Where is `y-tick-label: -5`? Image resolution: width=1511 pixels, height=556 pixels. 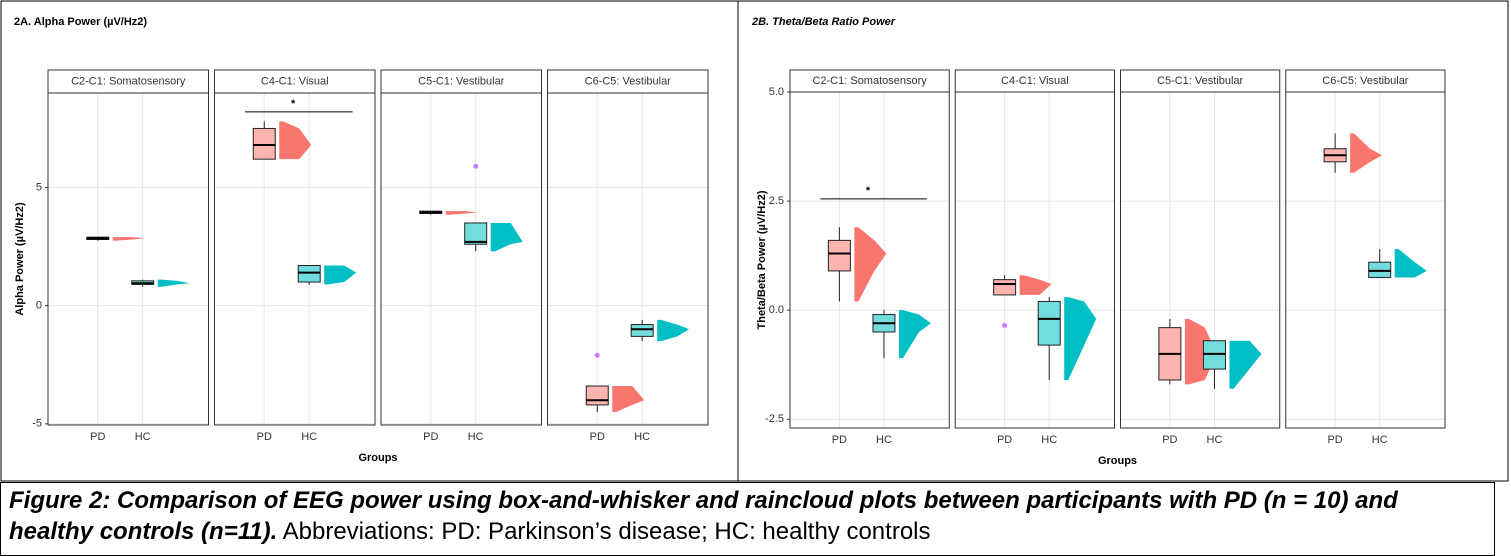
y-tick-label: -5 is located at coordinates (37, 424).